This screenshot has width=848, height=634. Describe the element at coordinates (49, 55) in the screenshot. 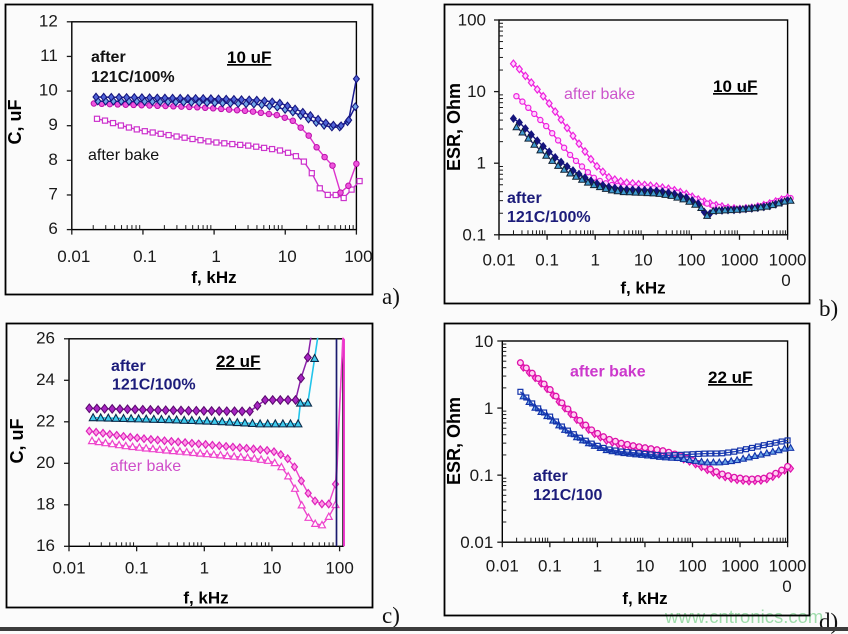

I see `svg-text: 11` at that location.